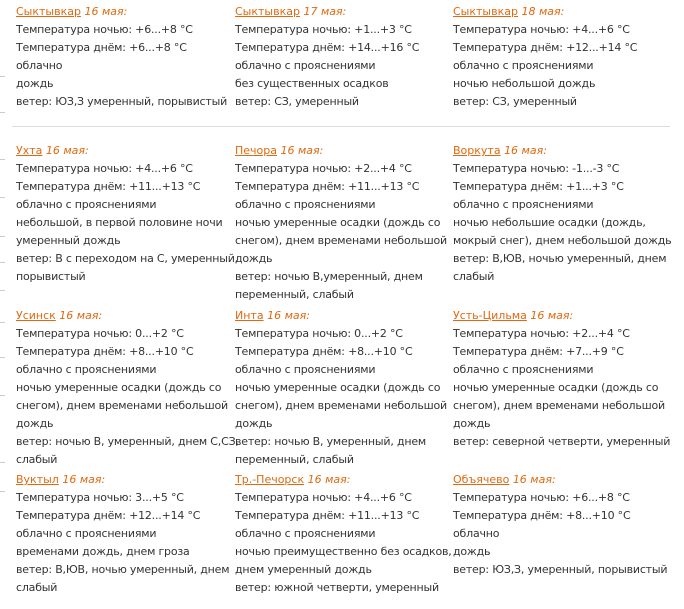 The image size is (684, 609). I want to click on forecast-line: ветер: ночью В, умеренный, днем, so click(331, 441).